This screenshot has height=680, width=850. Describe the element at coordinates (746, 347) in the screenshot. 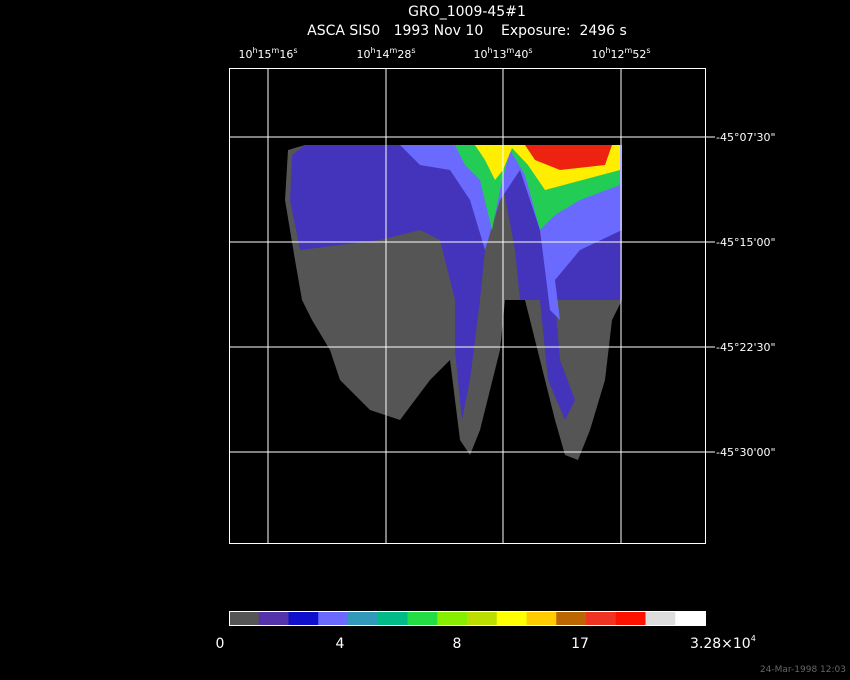

I see `dec-label: -45°22'30"` at that location.